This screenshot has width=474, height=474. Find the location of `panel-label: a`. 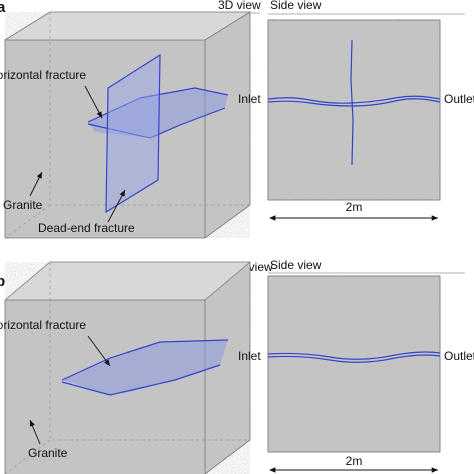

panel-label: a is located at coordinates (3, 8).